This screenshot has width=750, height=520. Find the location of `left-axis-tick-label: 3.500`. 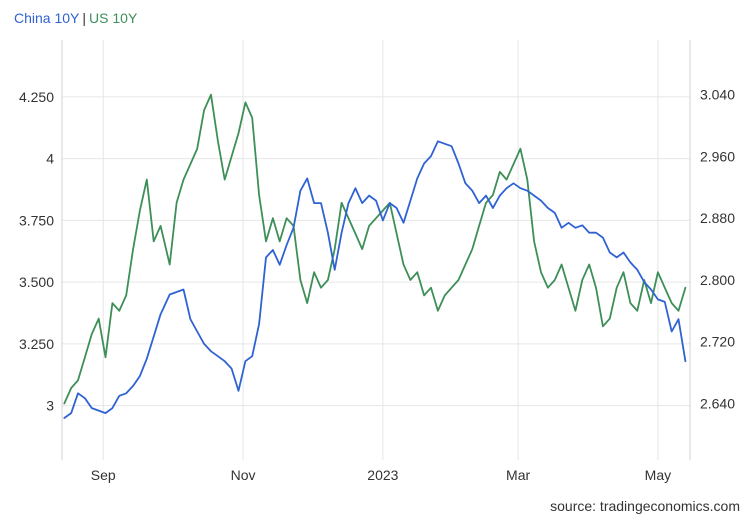

left-axis-tick-label: 3.500 is located at coordinates (36, 282).